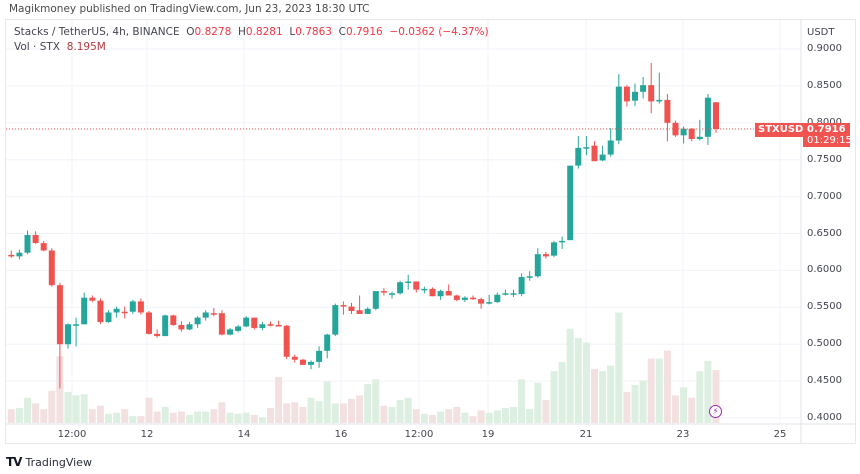 This screenshot has height=474, width=860. Describe the element at coordinates (86, 47) in the screenshot. I see `volume-value: 8.195M` at that location.